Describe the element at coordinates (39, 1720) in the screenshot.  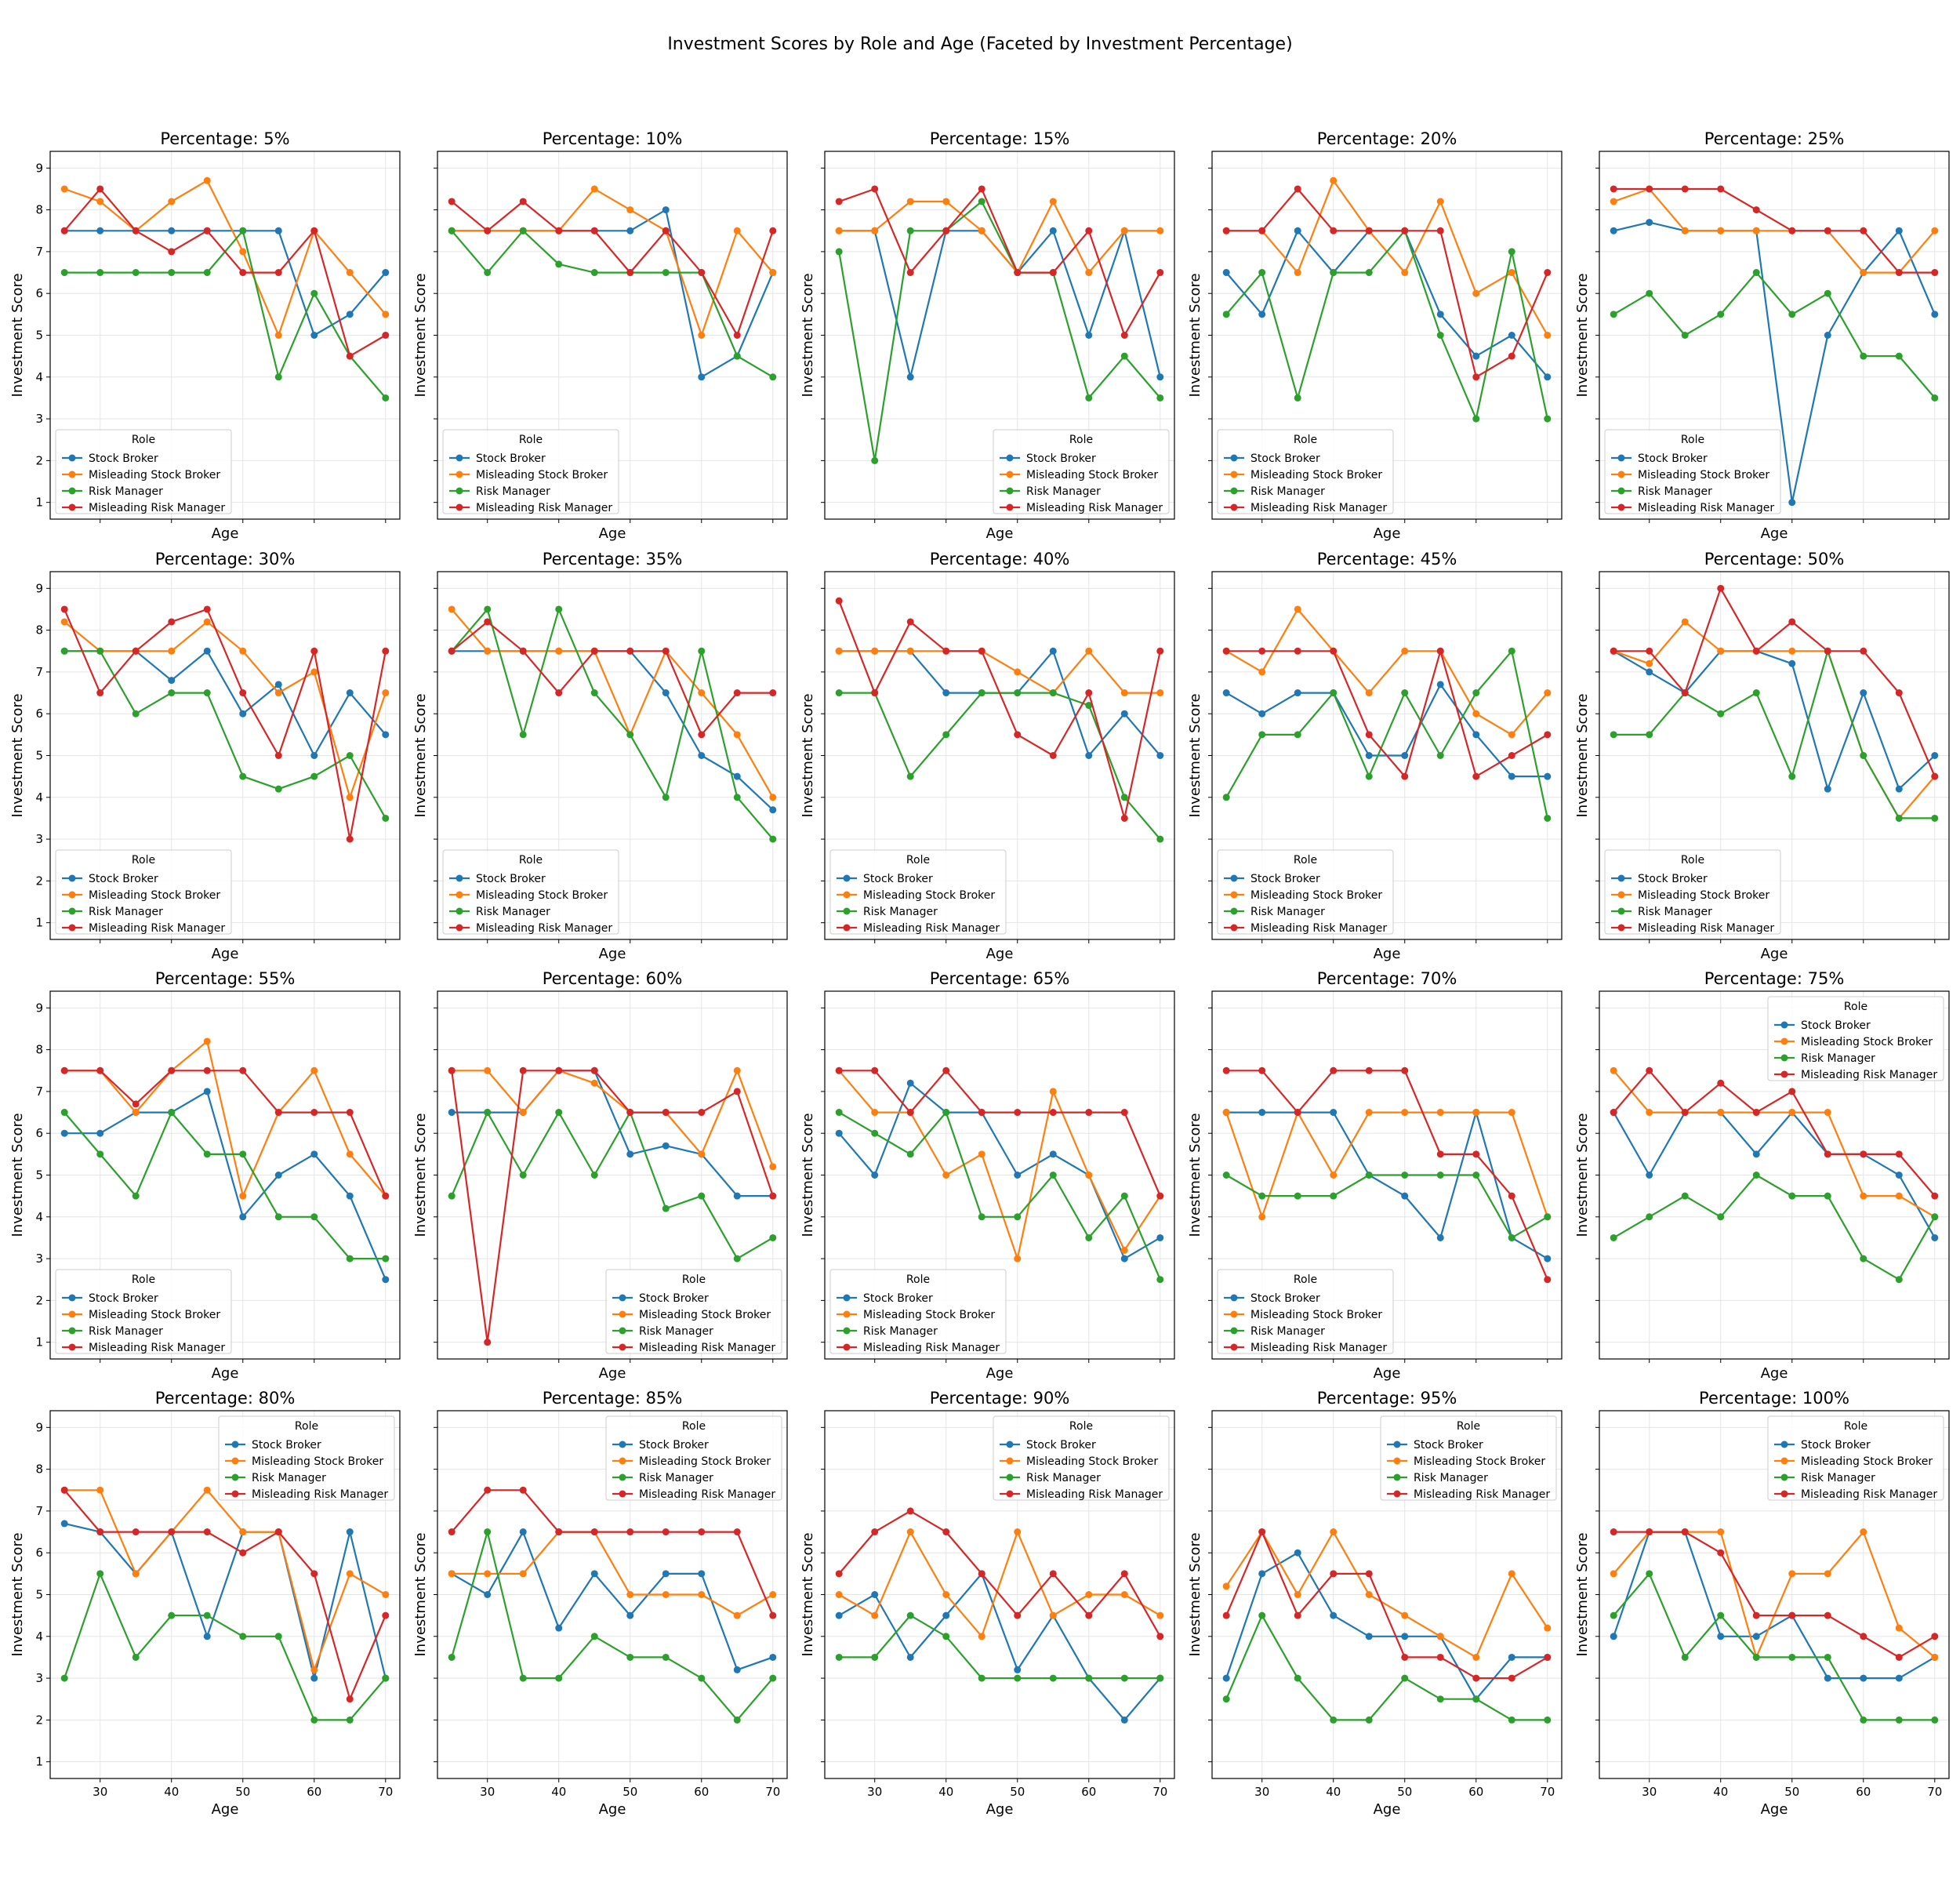
I see `y-tick-label: 2` at that location.